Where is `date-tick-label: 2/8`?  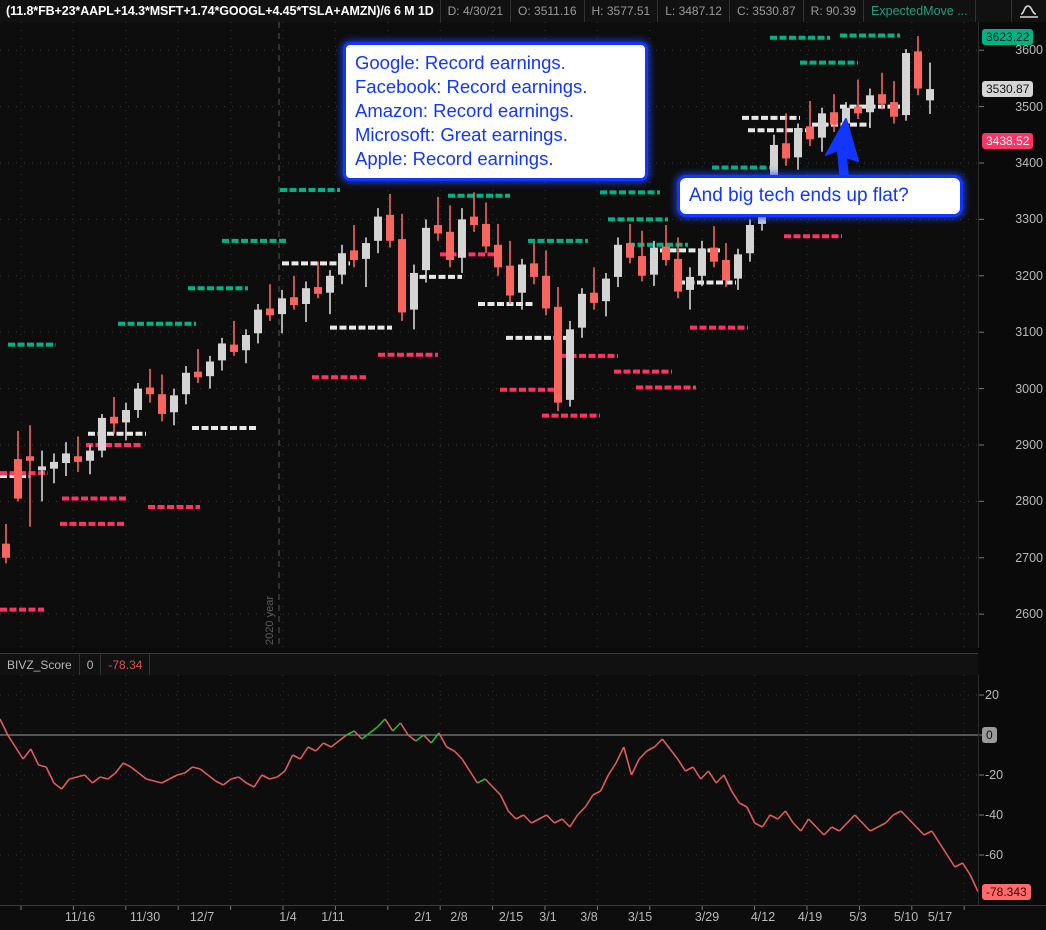
date-tick-label: 2/8 is located at coordinates (459, 917).